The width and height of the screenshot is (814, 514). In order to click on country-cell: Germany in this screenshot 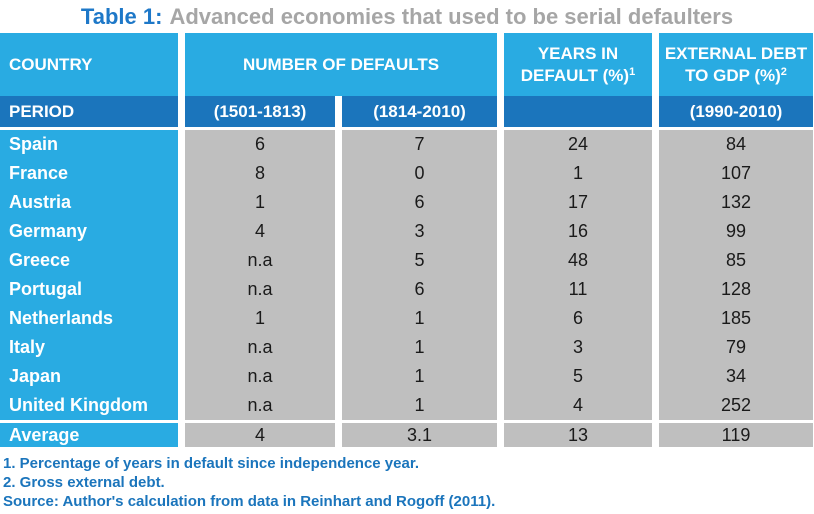, I will do `click(48, 231)`.